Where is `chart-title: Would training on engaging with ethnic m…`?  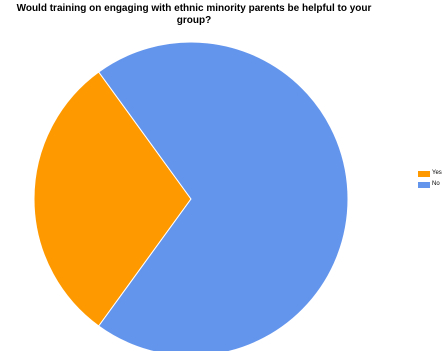 chart-title: Would training on engaging with ethnic m… is located at coordinates (194, 14).